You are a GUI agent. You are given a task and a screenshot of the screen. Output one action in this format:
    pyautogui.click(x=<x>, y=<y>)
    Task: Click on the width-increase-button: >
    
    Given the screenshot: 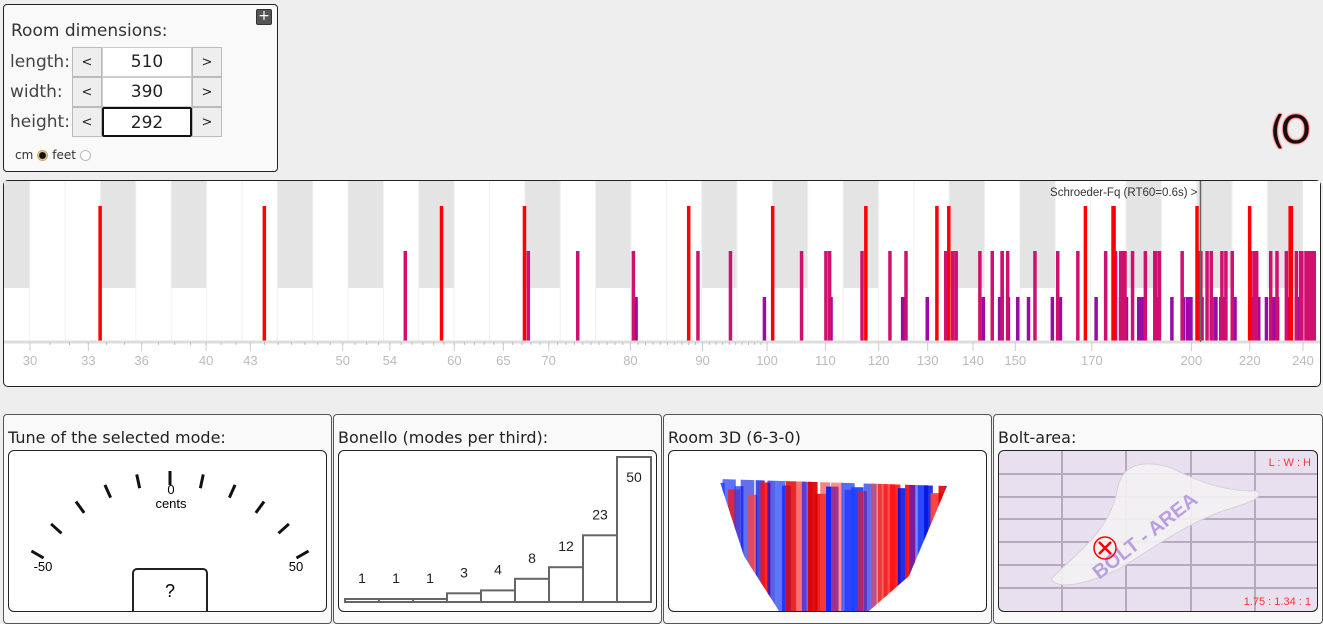 What is the action you would take?
    pyautogui.click(x=207, y=92)
    